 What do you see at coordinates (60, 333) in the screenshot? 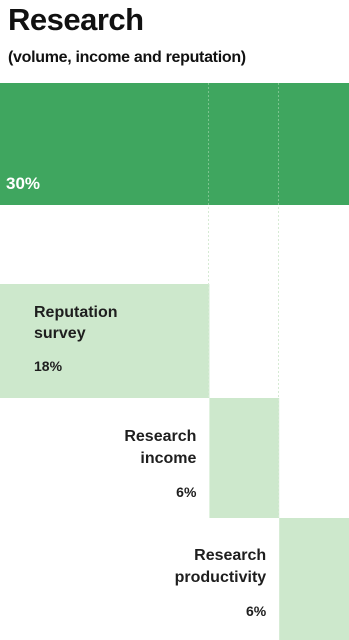
I see `component-1-name-line2: survey` at bounding box center [60, 333].